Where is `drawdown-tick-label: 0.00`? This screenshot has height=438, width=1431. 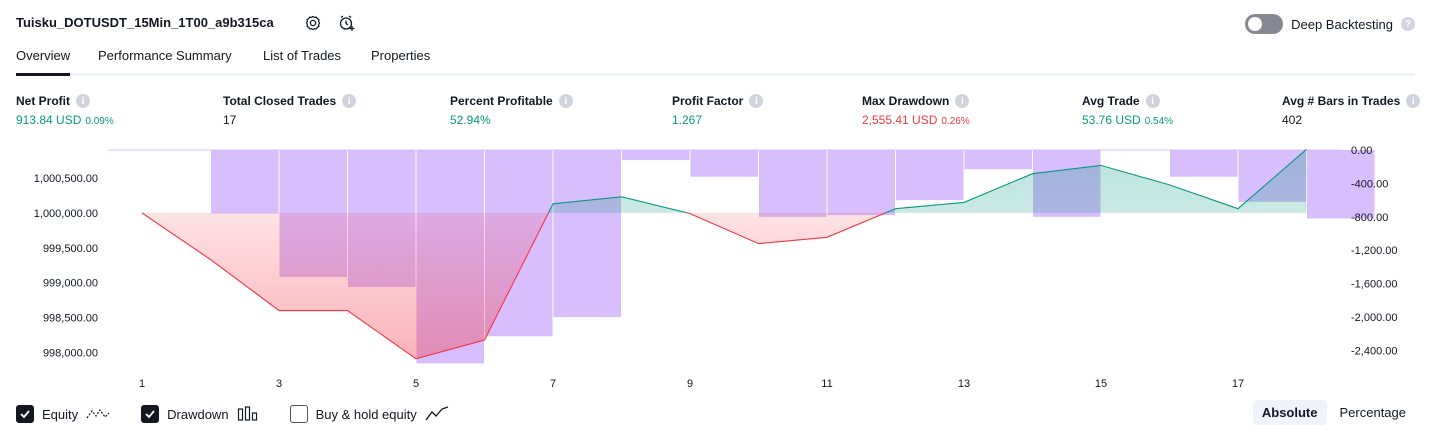 drawdown-tick-label: 0.00 is located at coordinates (1361, 151).